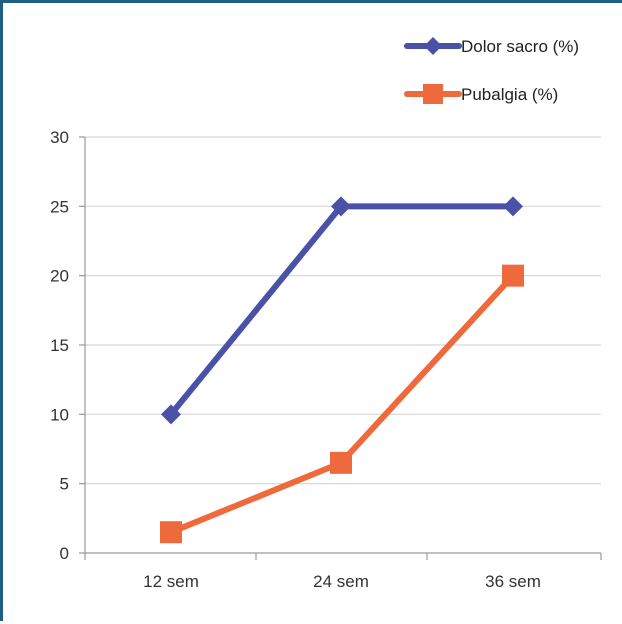 Image resolution: width=622 pixels, height=624 pixels. What do you see at coordinates (59, 206) in the screenshot?
I see `y-tick-label: 25` at bounding box center [59, 206].